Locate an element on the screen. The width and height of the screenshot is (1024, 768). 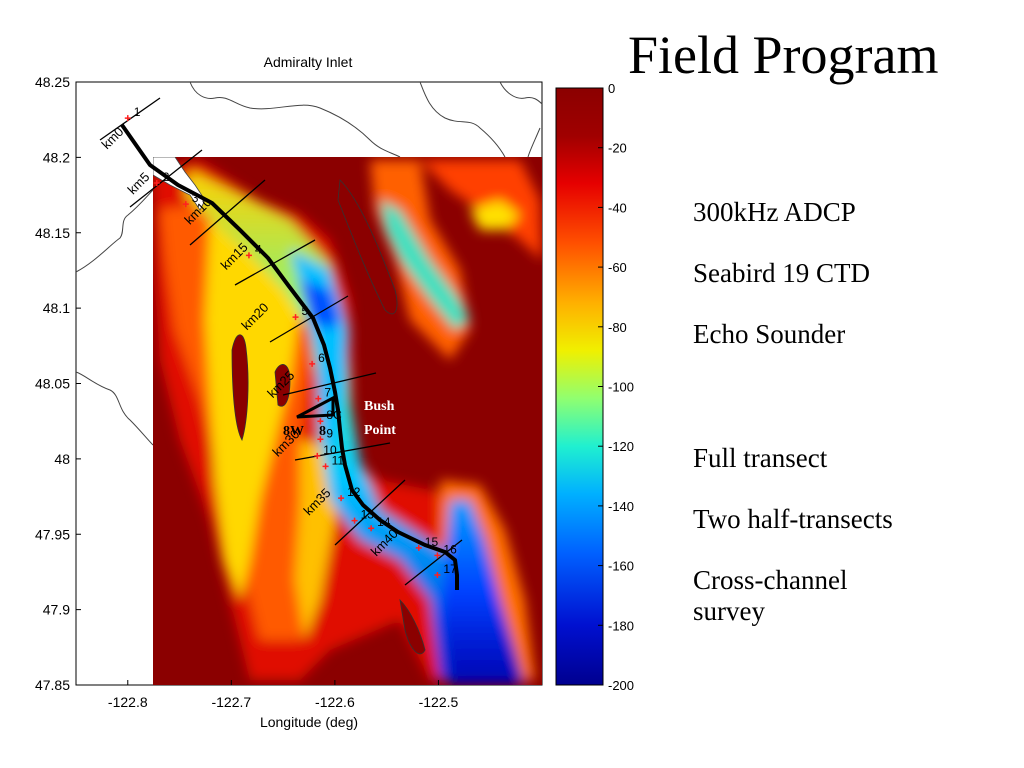
bush-point-label-2: Point is located at coordinates (380, 430).